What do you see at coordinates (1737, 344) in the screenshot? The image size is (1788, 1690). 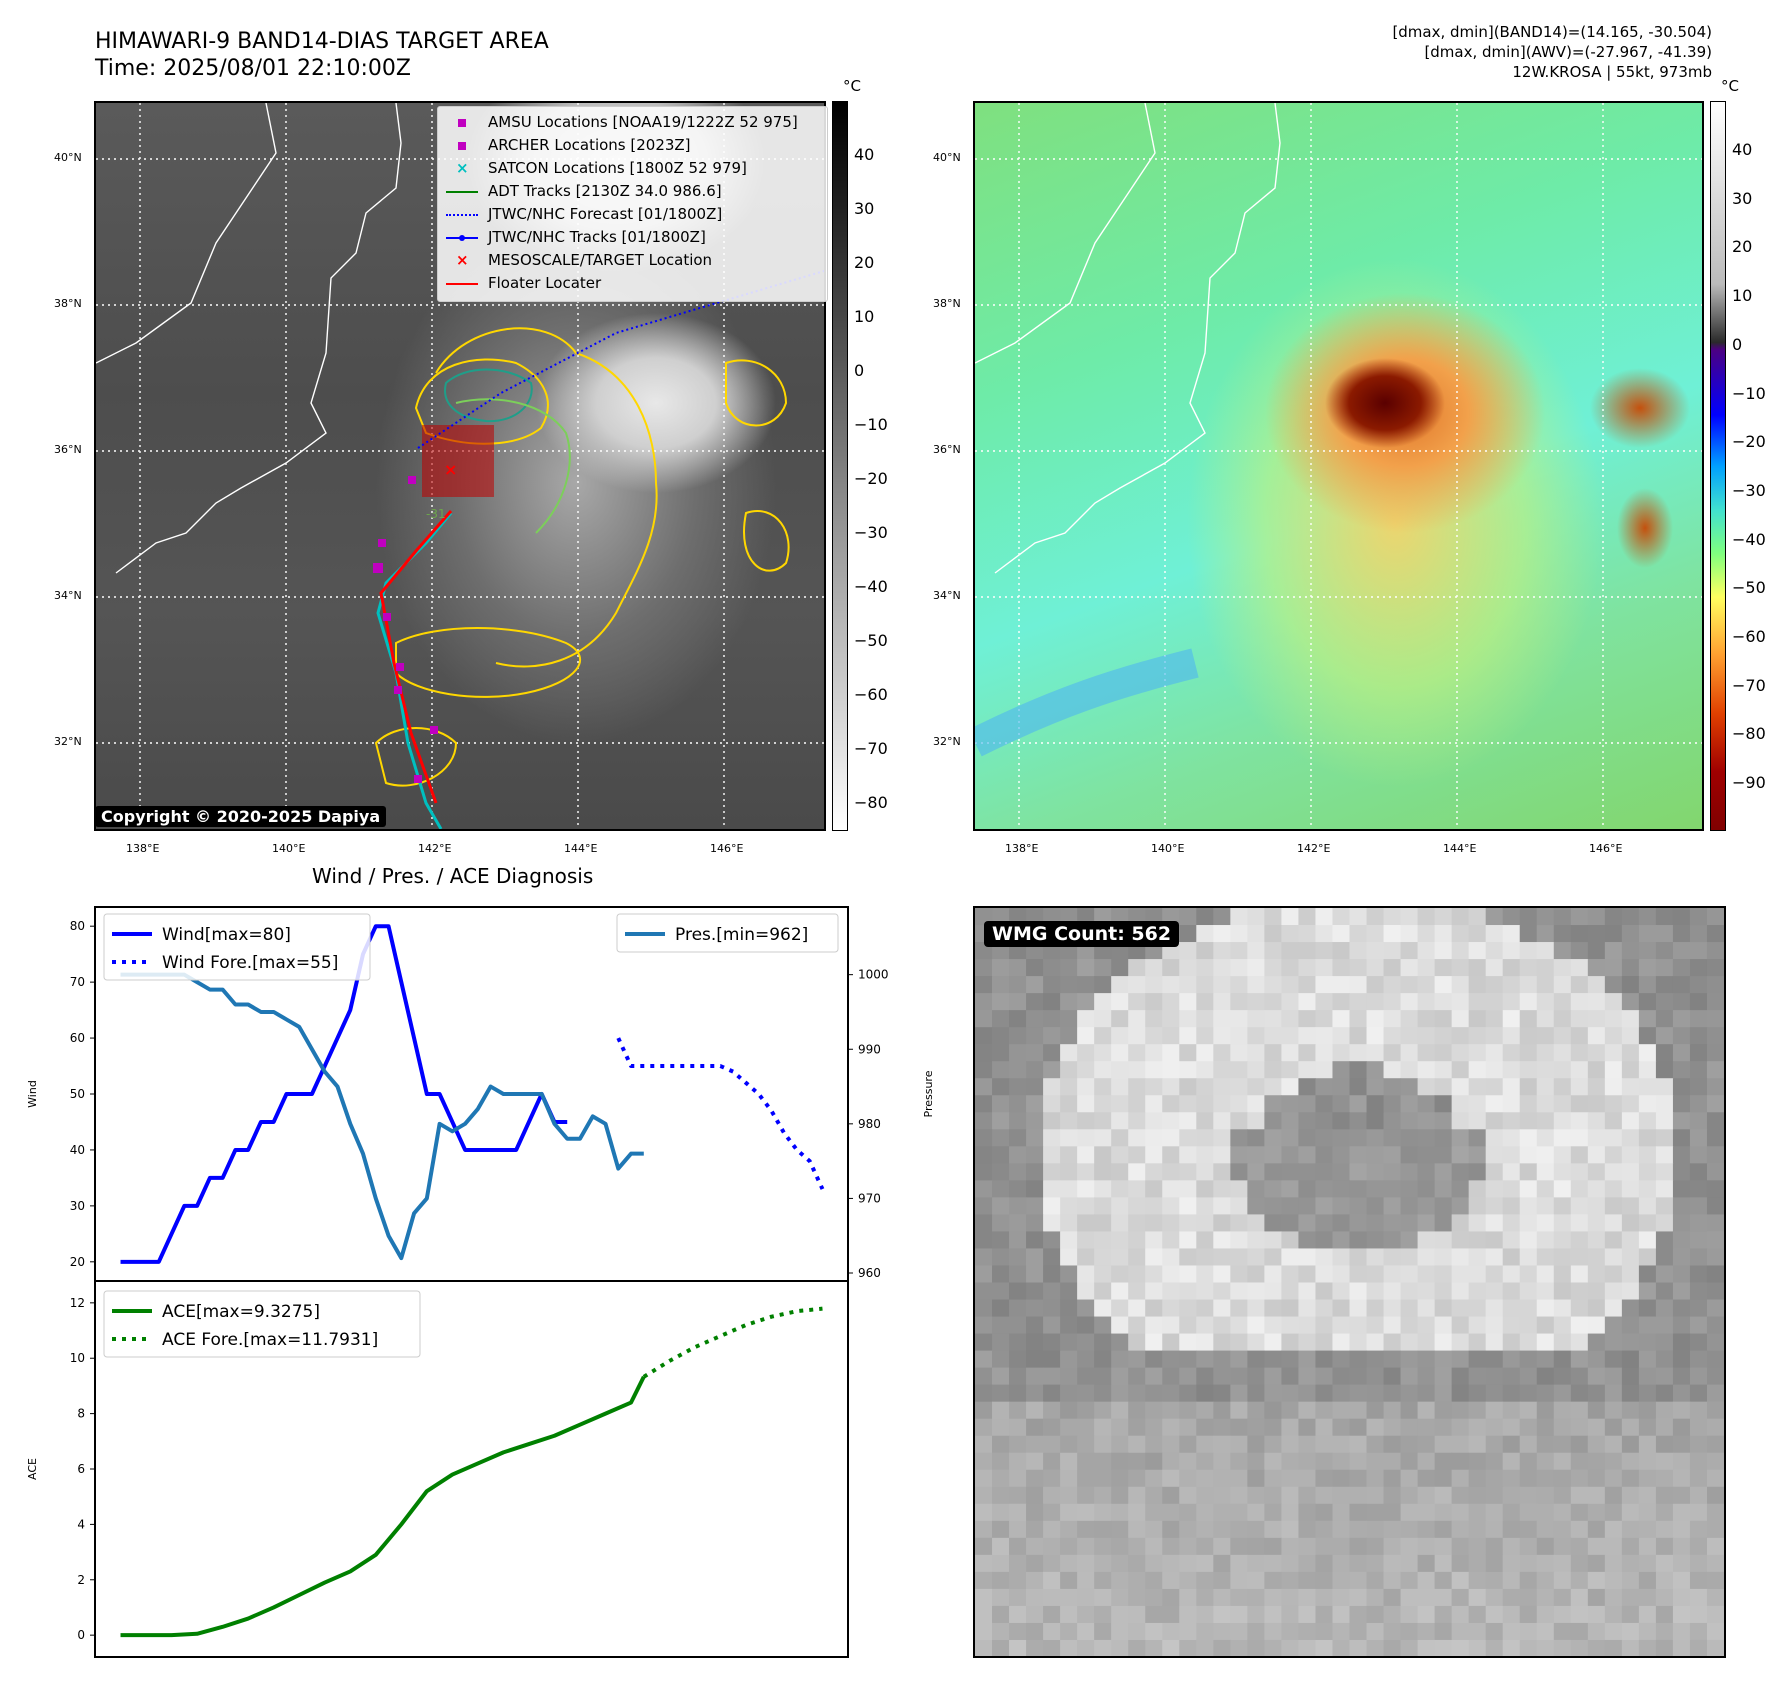 I see `colorbar-tick: 0` at bounding box center [1737, 344].